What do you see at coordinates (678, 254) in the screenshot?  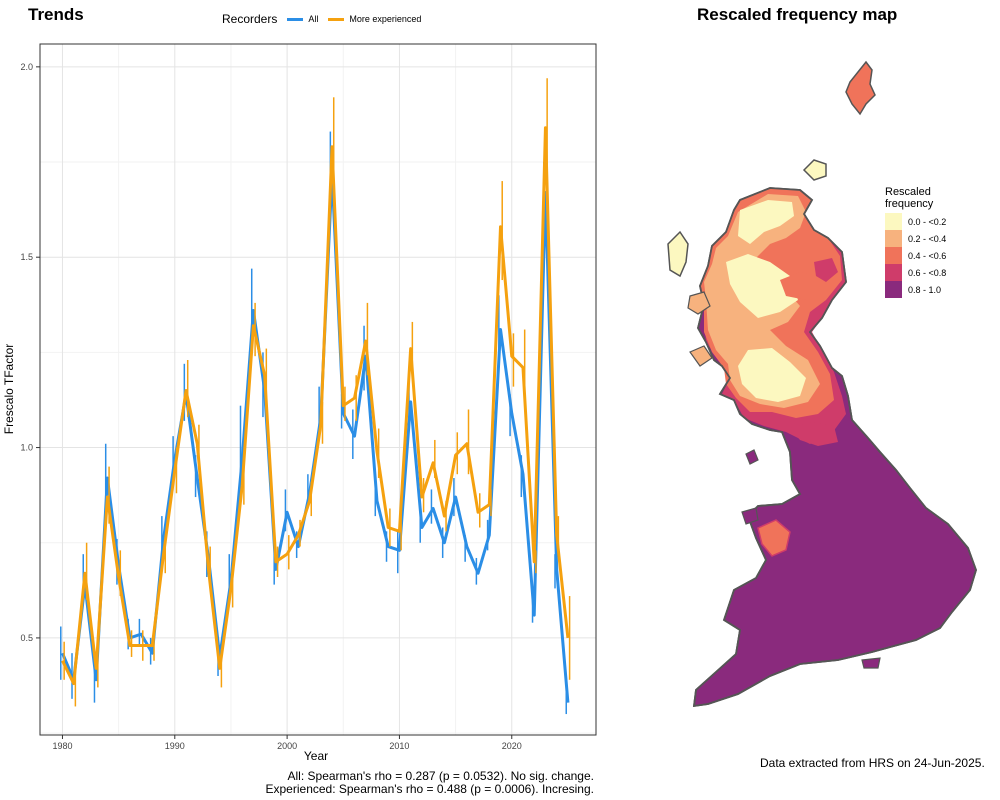 I see `map-outer-hebrides` at bounding box center [678, 254].